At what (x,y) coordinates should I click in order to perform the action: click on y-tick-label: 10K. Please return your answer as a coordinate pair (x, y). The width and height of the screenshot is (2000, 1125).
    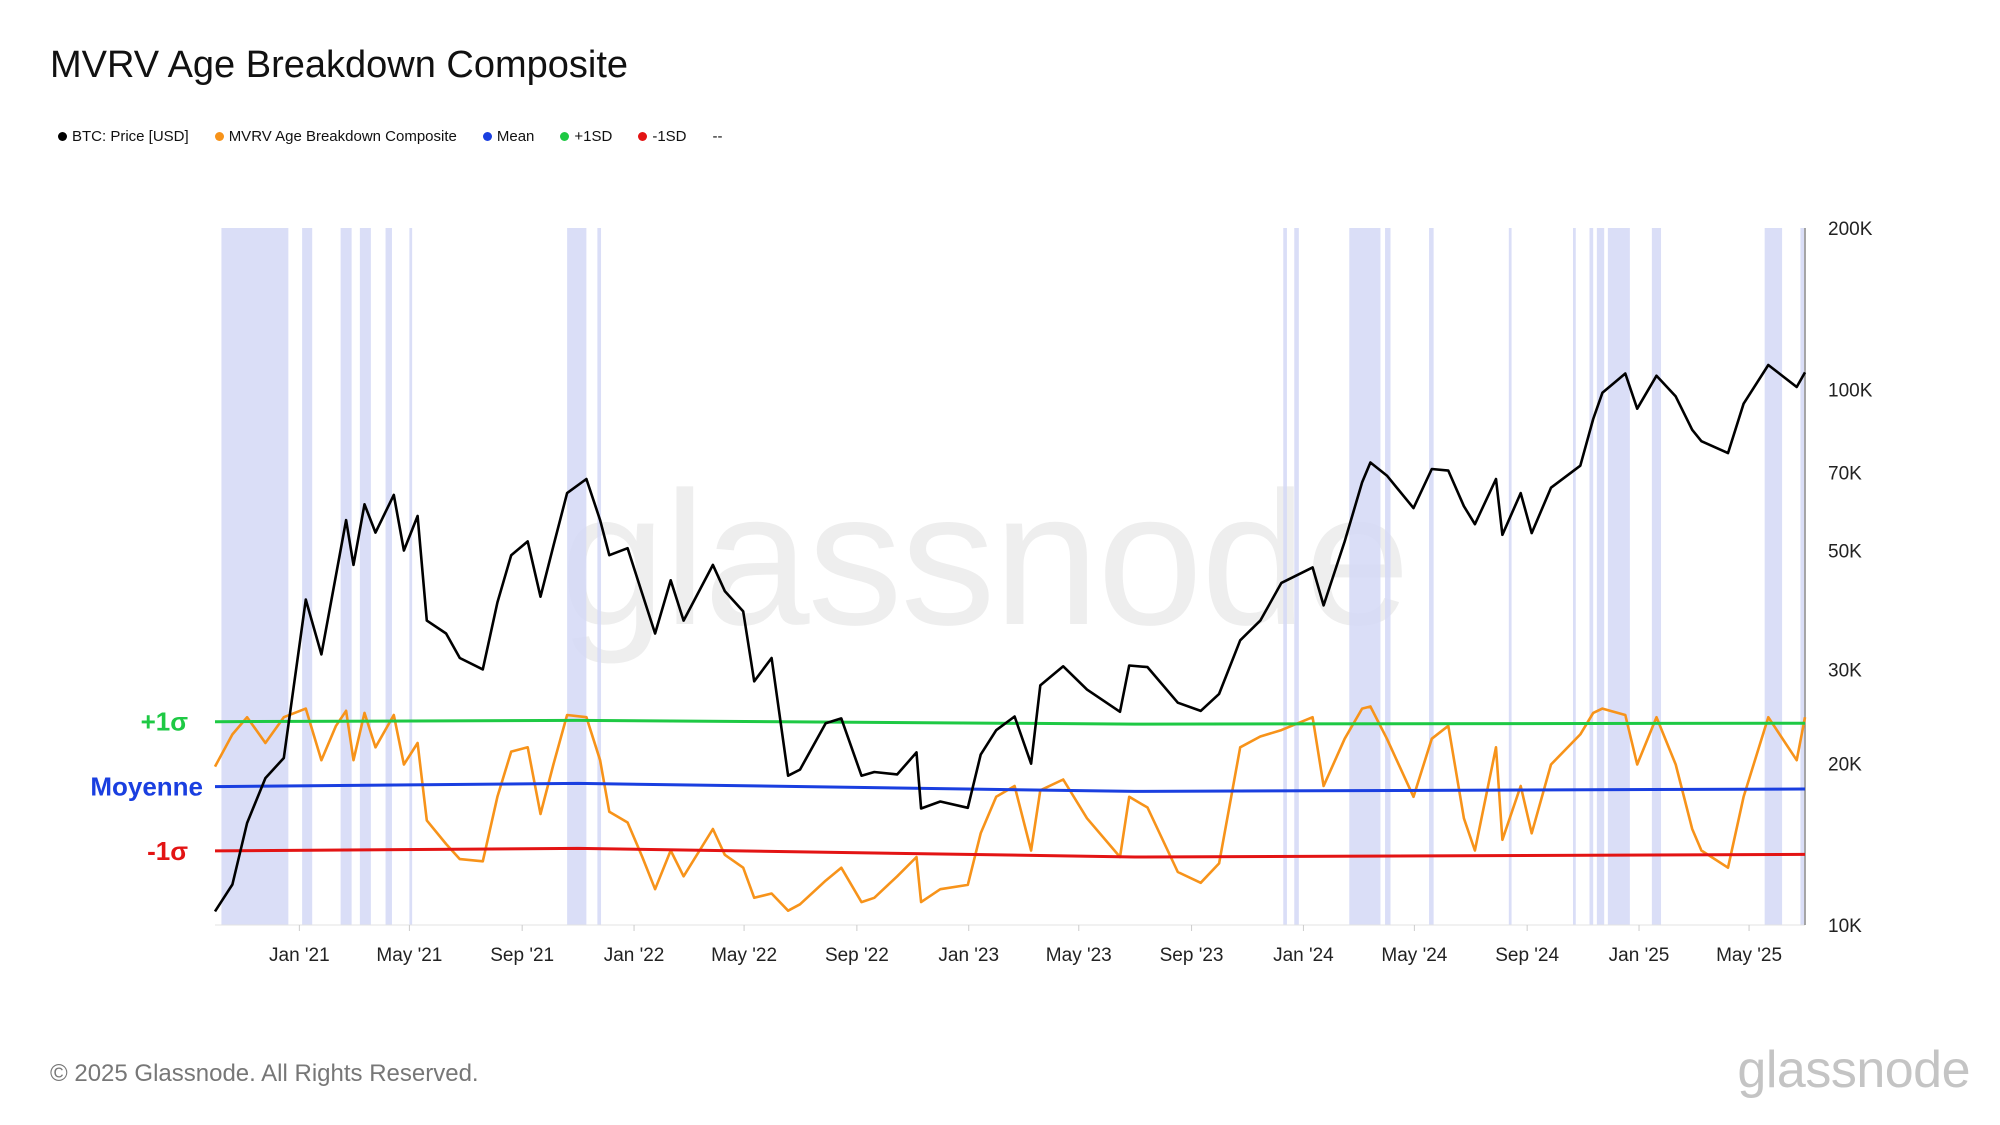
    Looking at the image, I should click on (1845, 926).